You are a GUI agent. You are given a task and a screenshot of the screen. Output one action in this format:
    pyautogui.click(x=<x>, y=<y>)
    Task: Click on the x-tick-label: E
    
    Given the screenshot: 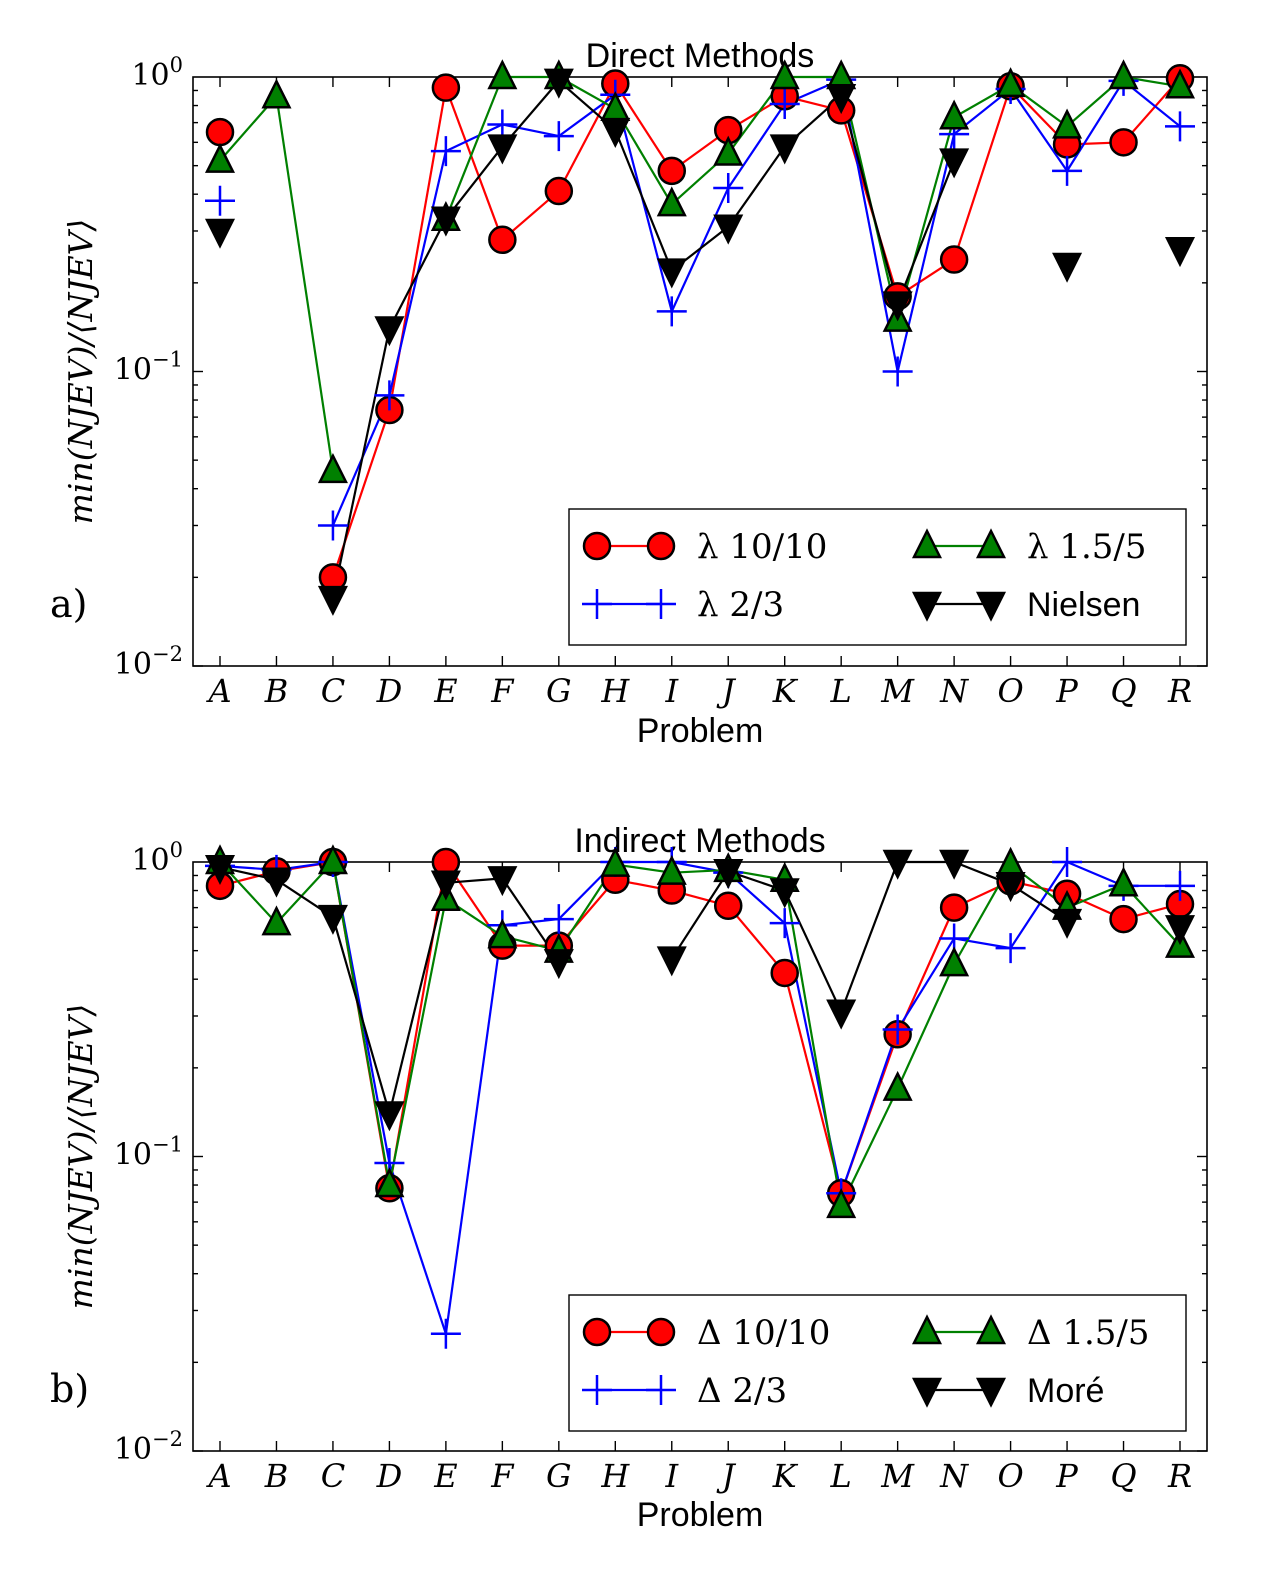 What is the action you would take?
    pyautogui.click(x=445, y=691)
    